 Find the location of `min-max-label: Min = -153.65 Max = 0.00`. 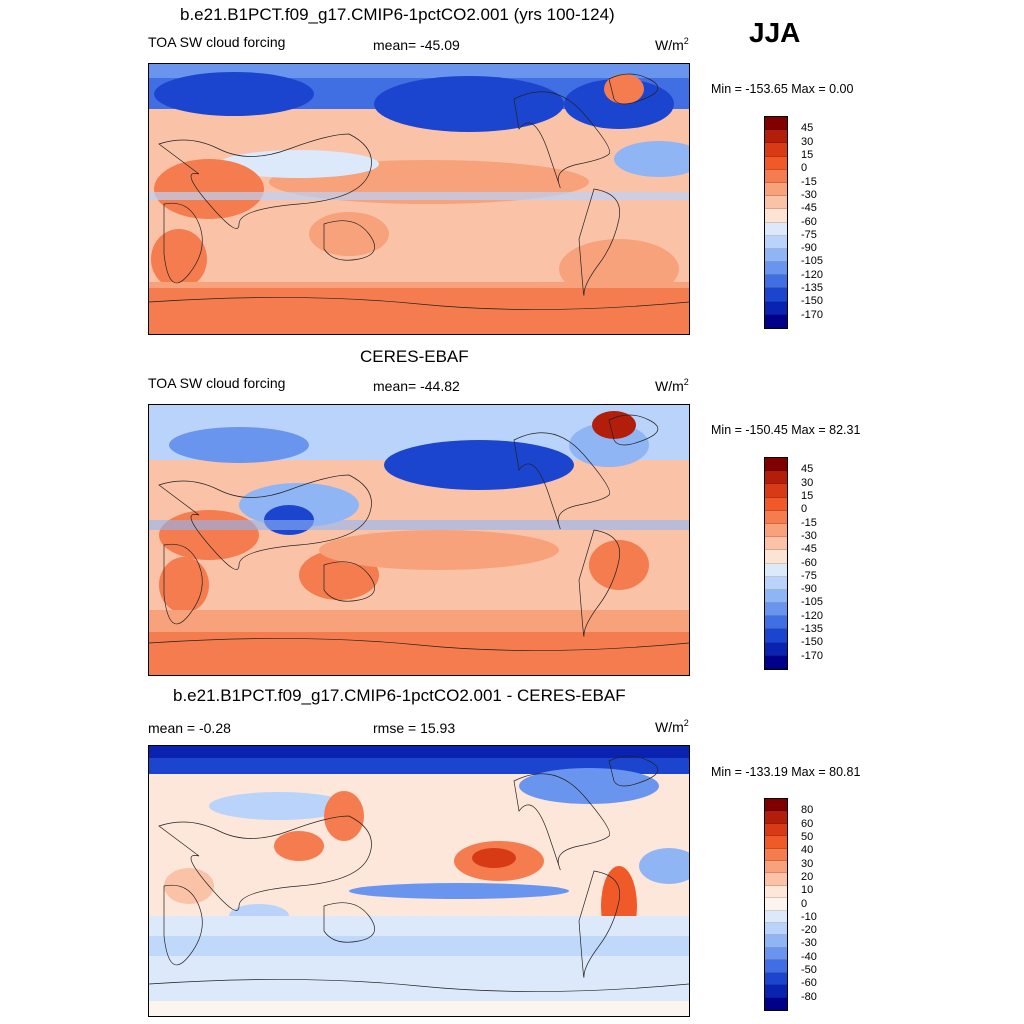

min-max-label: Min = -153.65 Max = 0.00 is located at coordinates (782, 89).